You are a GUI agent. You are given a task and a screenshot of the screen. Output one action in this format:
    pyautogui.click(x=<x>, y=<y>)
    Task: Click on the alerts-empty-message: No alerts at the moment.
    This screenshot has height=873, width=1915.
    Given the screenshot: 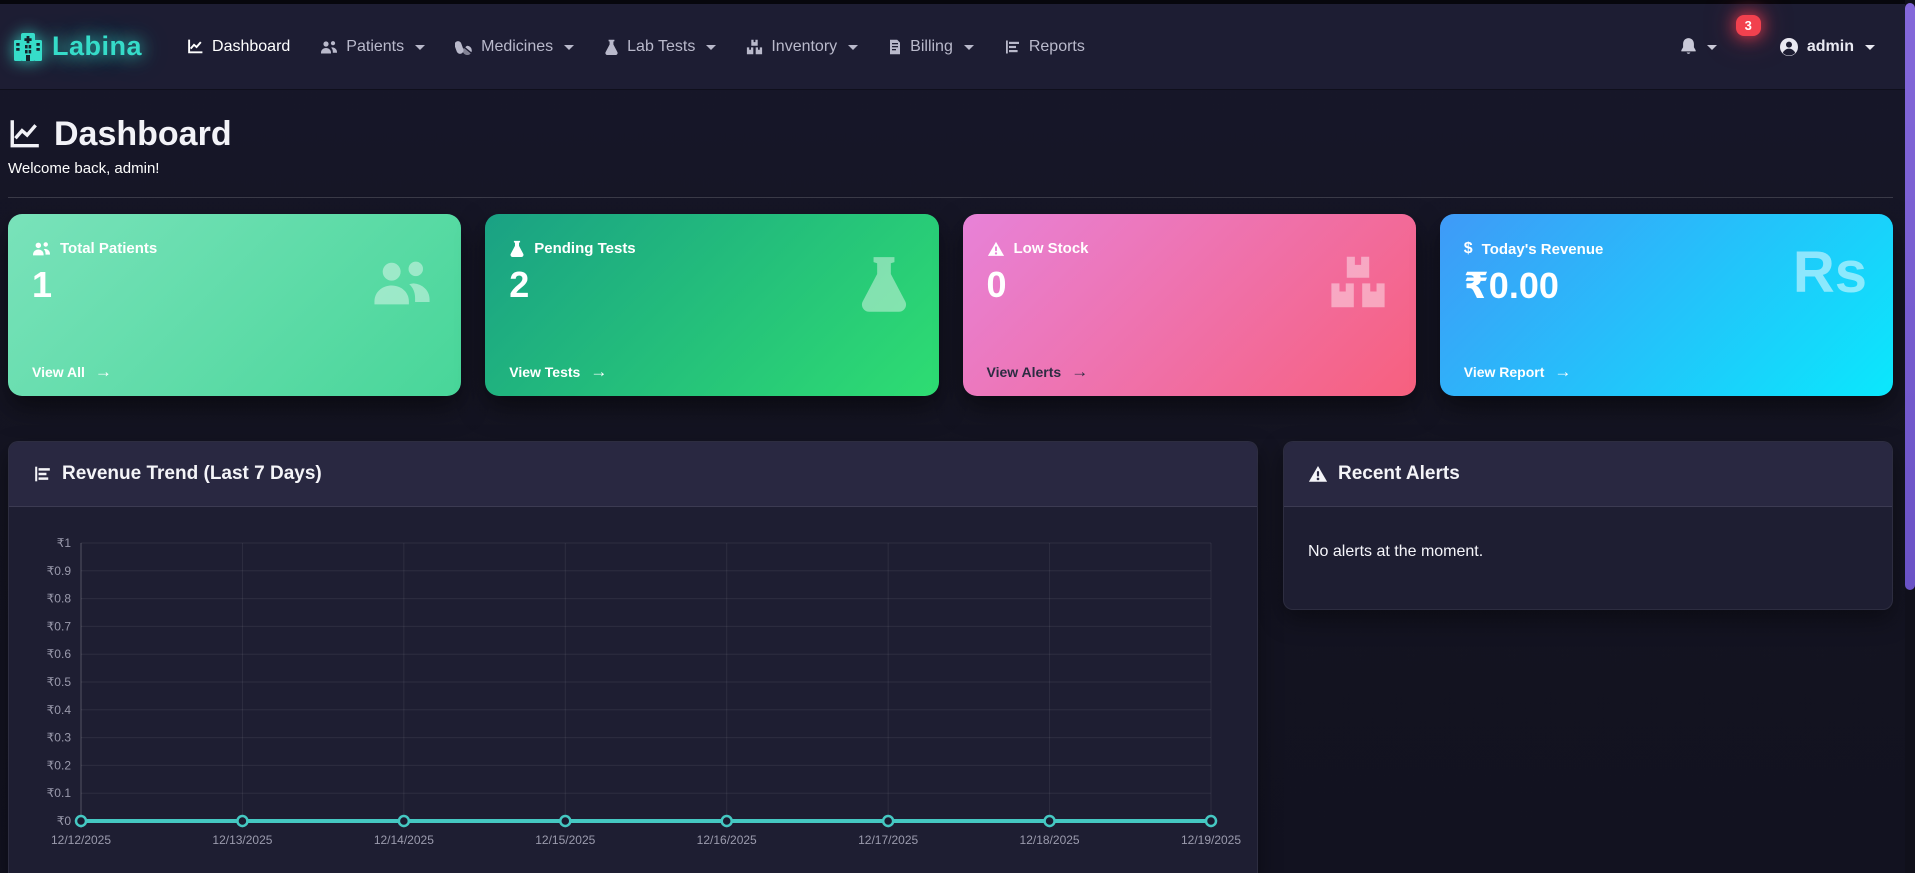 What is the action you would take?
    pyautogui.click(x=1396, y=551)
    